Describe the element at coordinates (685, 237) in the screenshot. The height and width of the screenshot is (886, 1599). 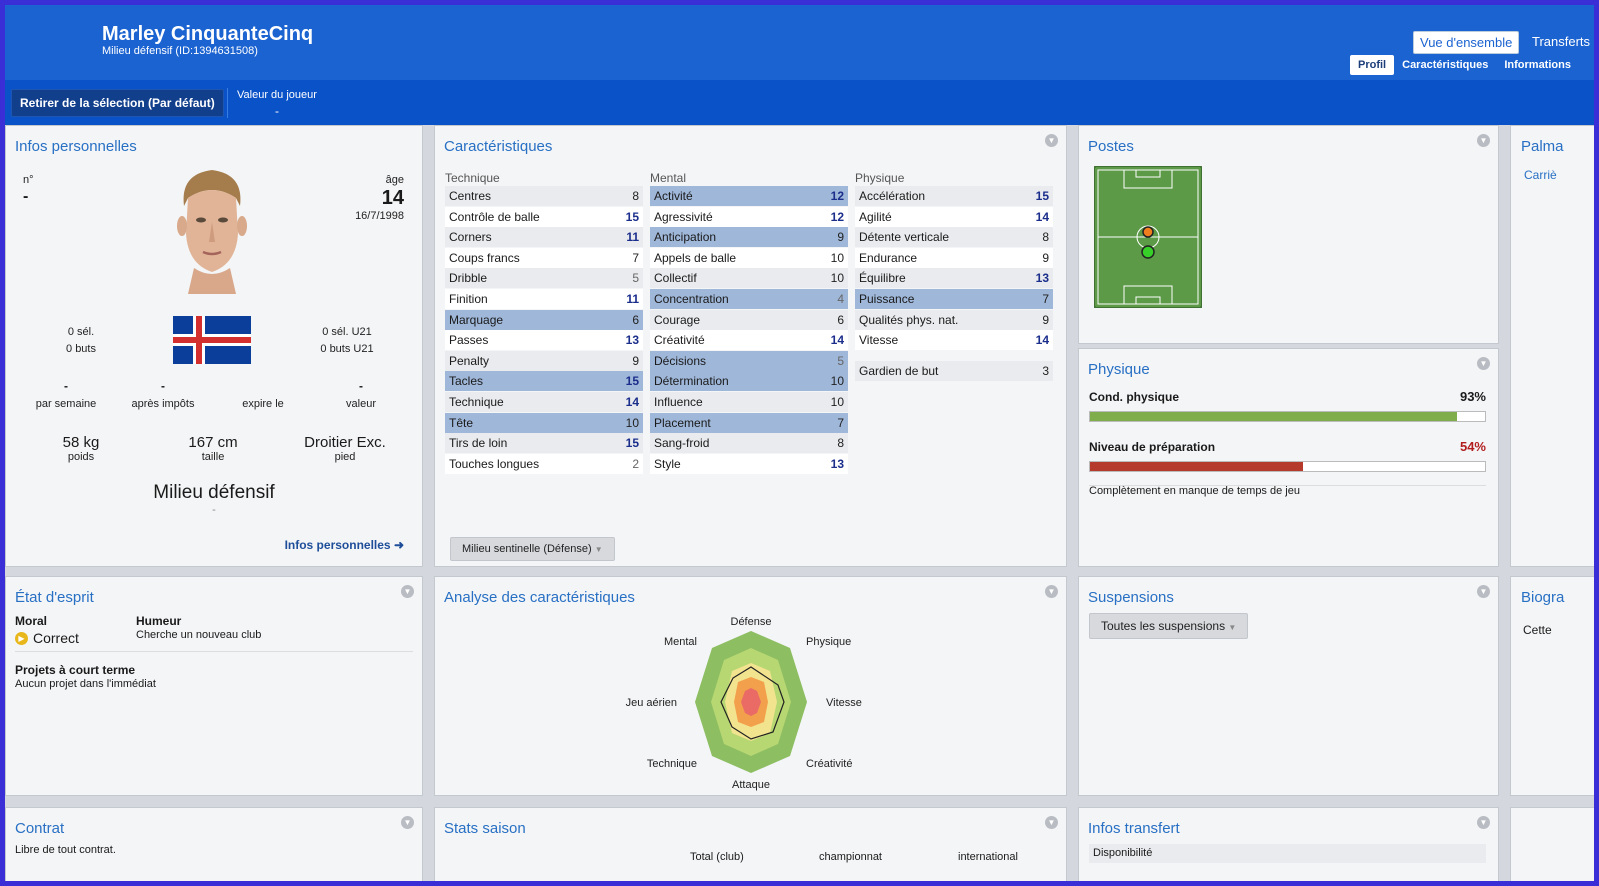
I see `attribute-name: Anticipation` at that location.